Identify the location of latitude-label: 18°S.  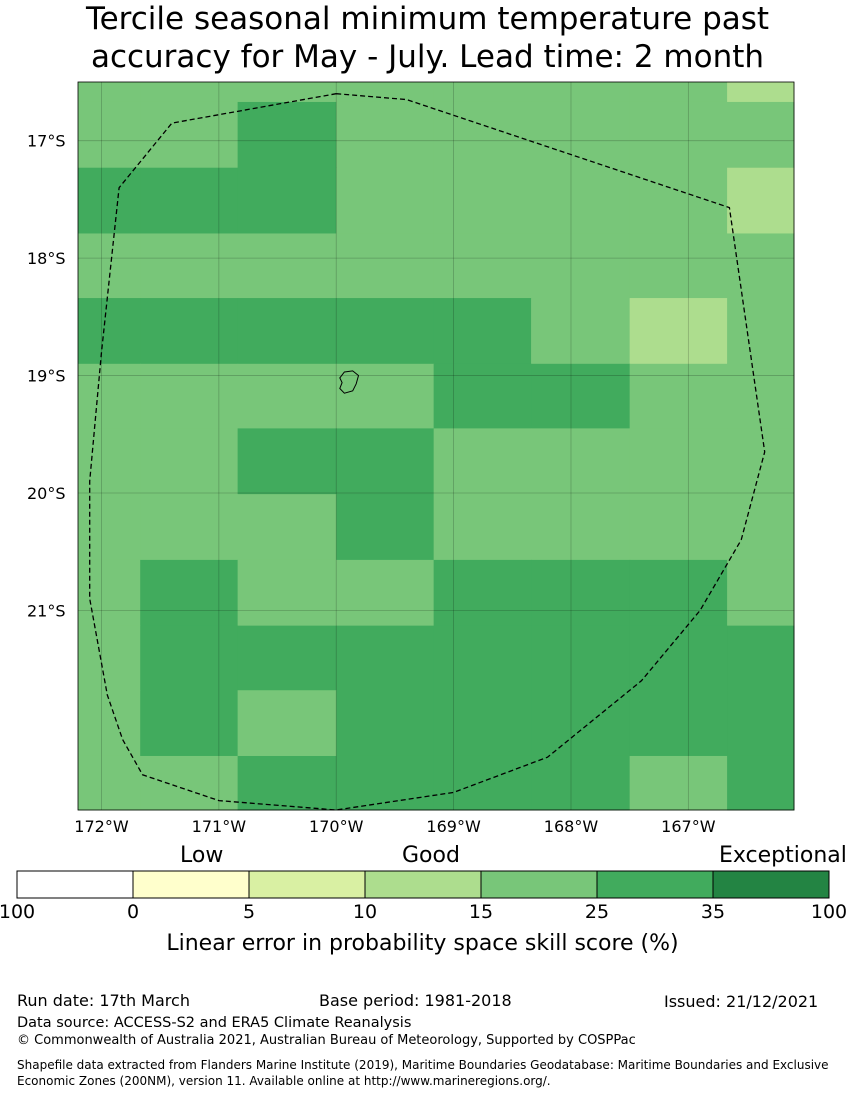
(46, 258).